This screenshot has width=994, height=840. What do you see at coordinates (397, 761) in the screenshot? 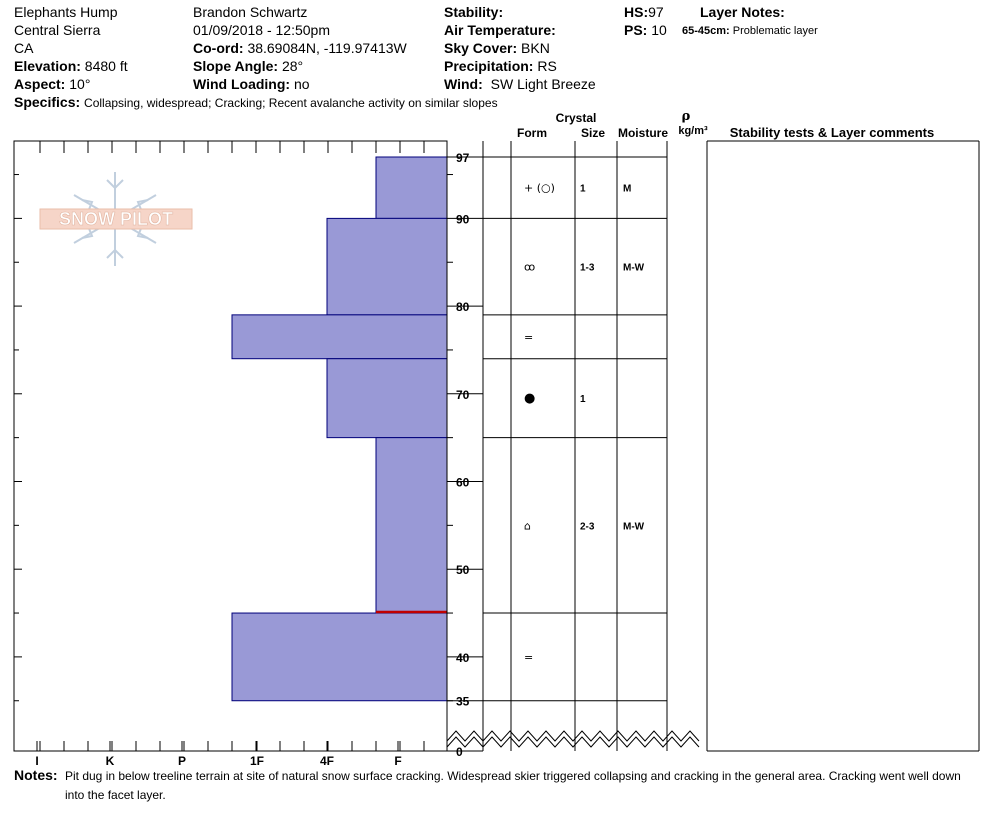
I see `hardness-tick-label: F` at bounding box center [397, 761].